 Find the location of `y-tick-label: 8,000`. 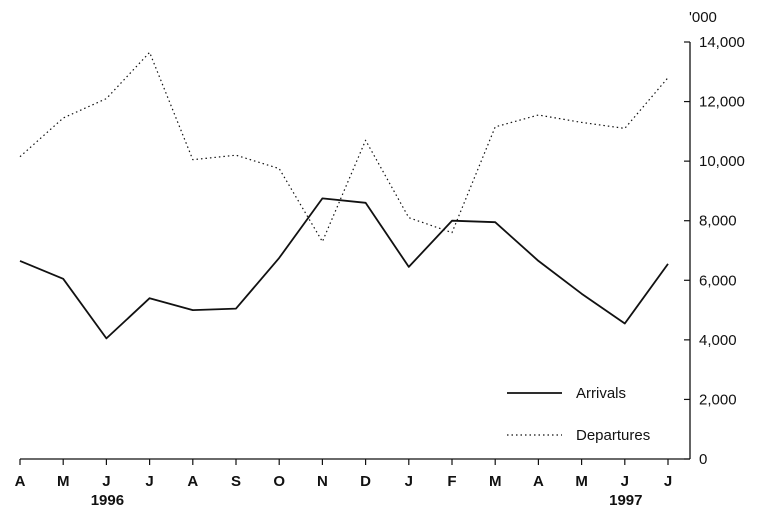

y-tick-label: 8,000 is located at coordinates (718, 221).